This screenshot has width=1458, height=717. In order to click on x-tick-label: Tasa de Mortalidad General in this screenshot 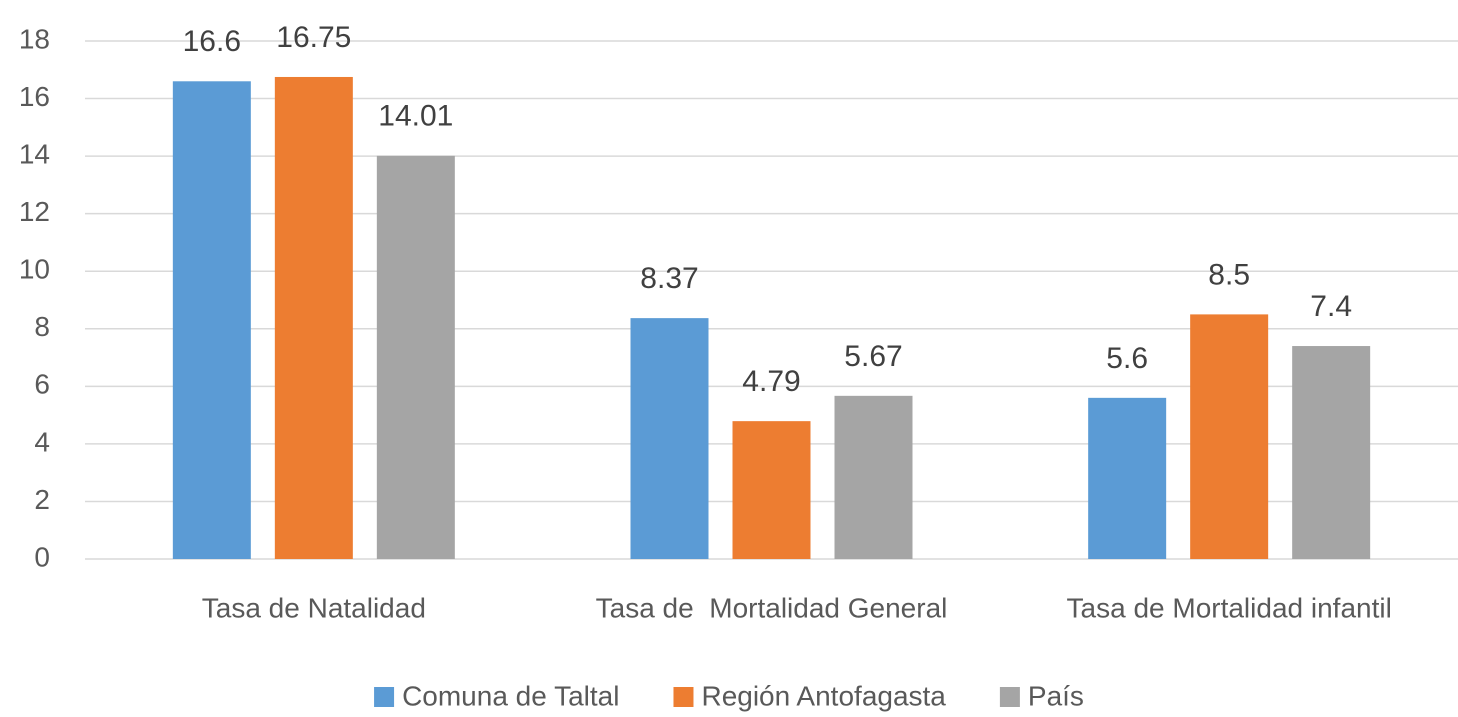, I will do `click(772, 607)`.